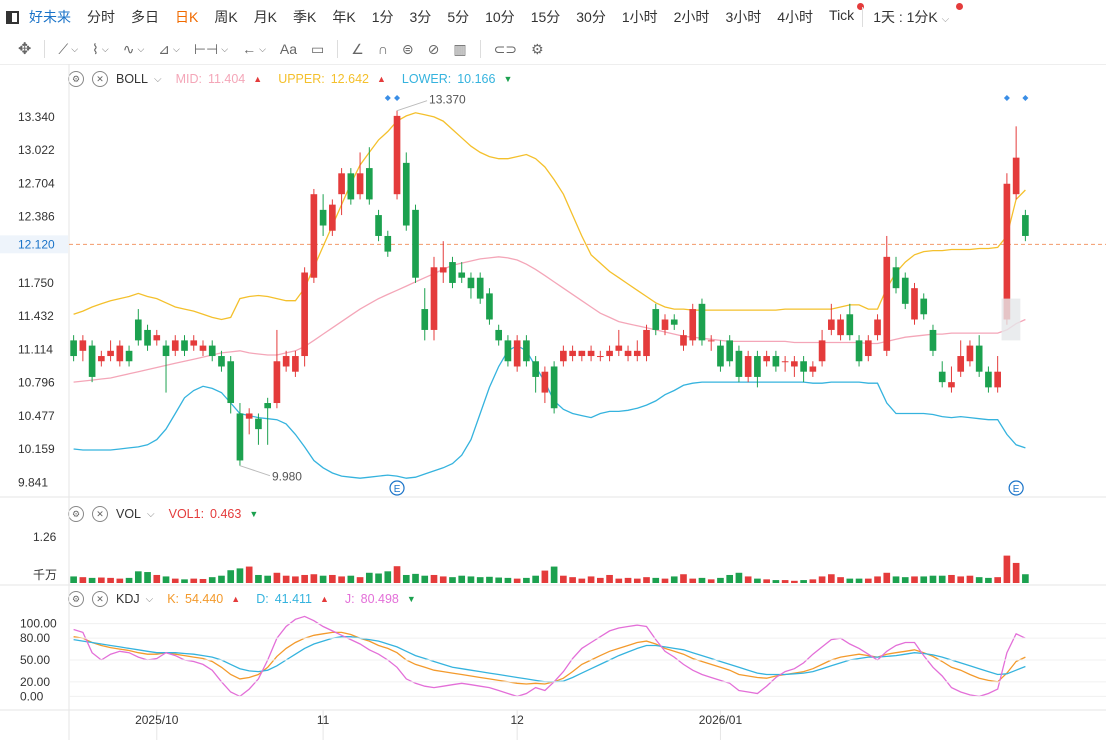 This screenshot has width=1106, height=743. Describe the element at coordinates (843, 15) in the screenshot. I see `tab-17: Tick` at that location.